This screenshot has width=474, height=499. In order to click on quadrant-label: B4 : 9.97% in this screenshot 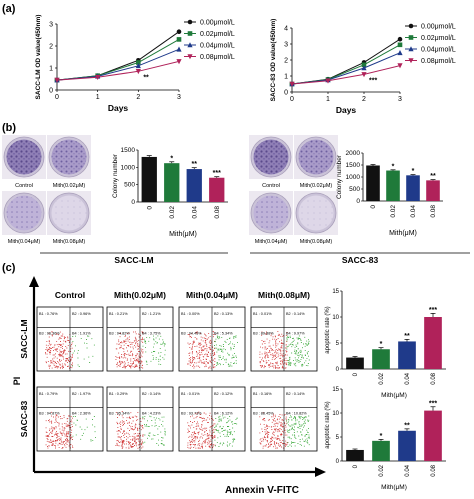, I will do `click(295, 333)`.